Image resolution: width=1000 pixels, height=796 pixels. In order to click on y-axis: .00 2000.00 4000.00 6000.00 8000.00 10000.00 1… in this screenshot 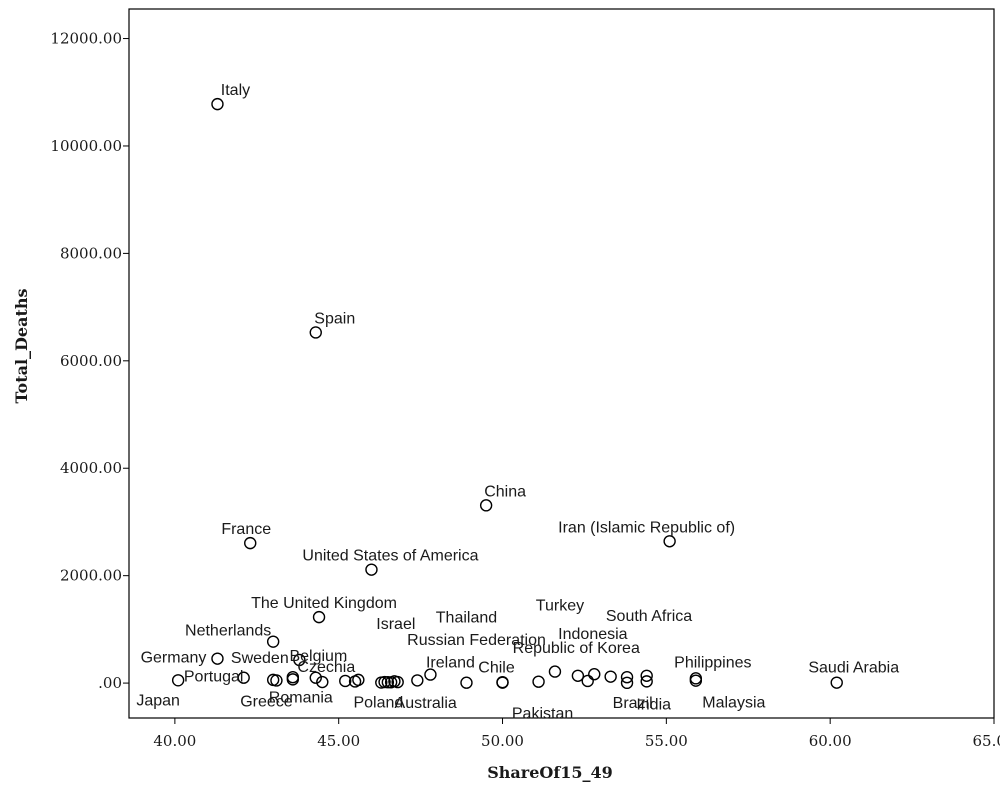, I will do `click(89, 361)`.